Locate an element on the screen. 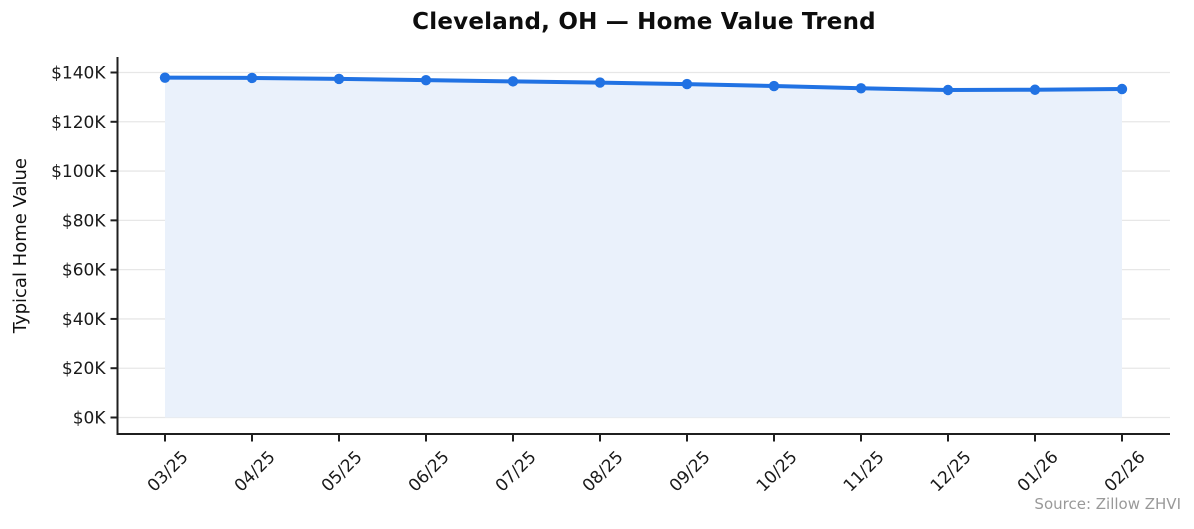 Image resolution: width=1194 pixels, height=529 pixels. y-tick-label: $0K is located at coordinates (90, 419).